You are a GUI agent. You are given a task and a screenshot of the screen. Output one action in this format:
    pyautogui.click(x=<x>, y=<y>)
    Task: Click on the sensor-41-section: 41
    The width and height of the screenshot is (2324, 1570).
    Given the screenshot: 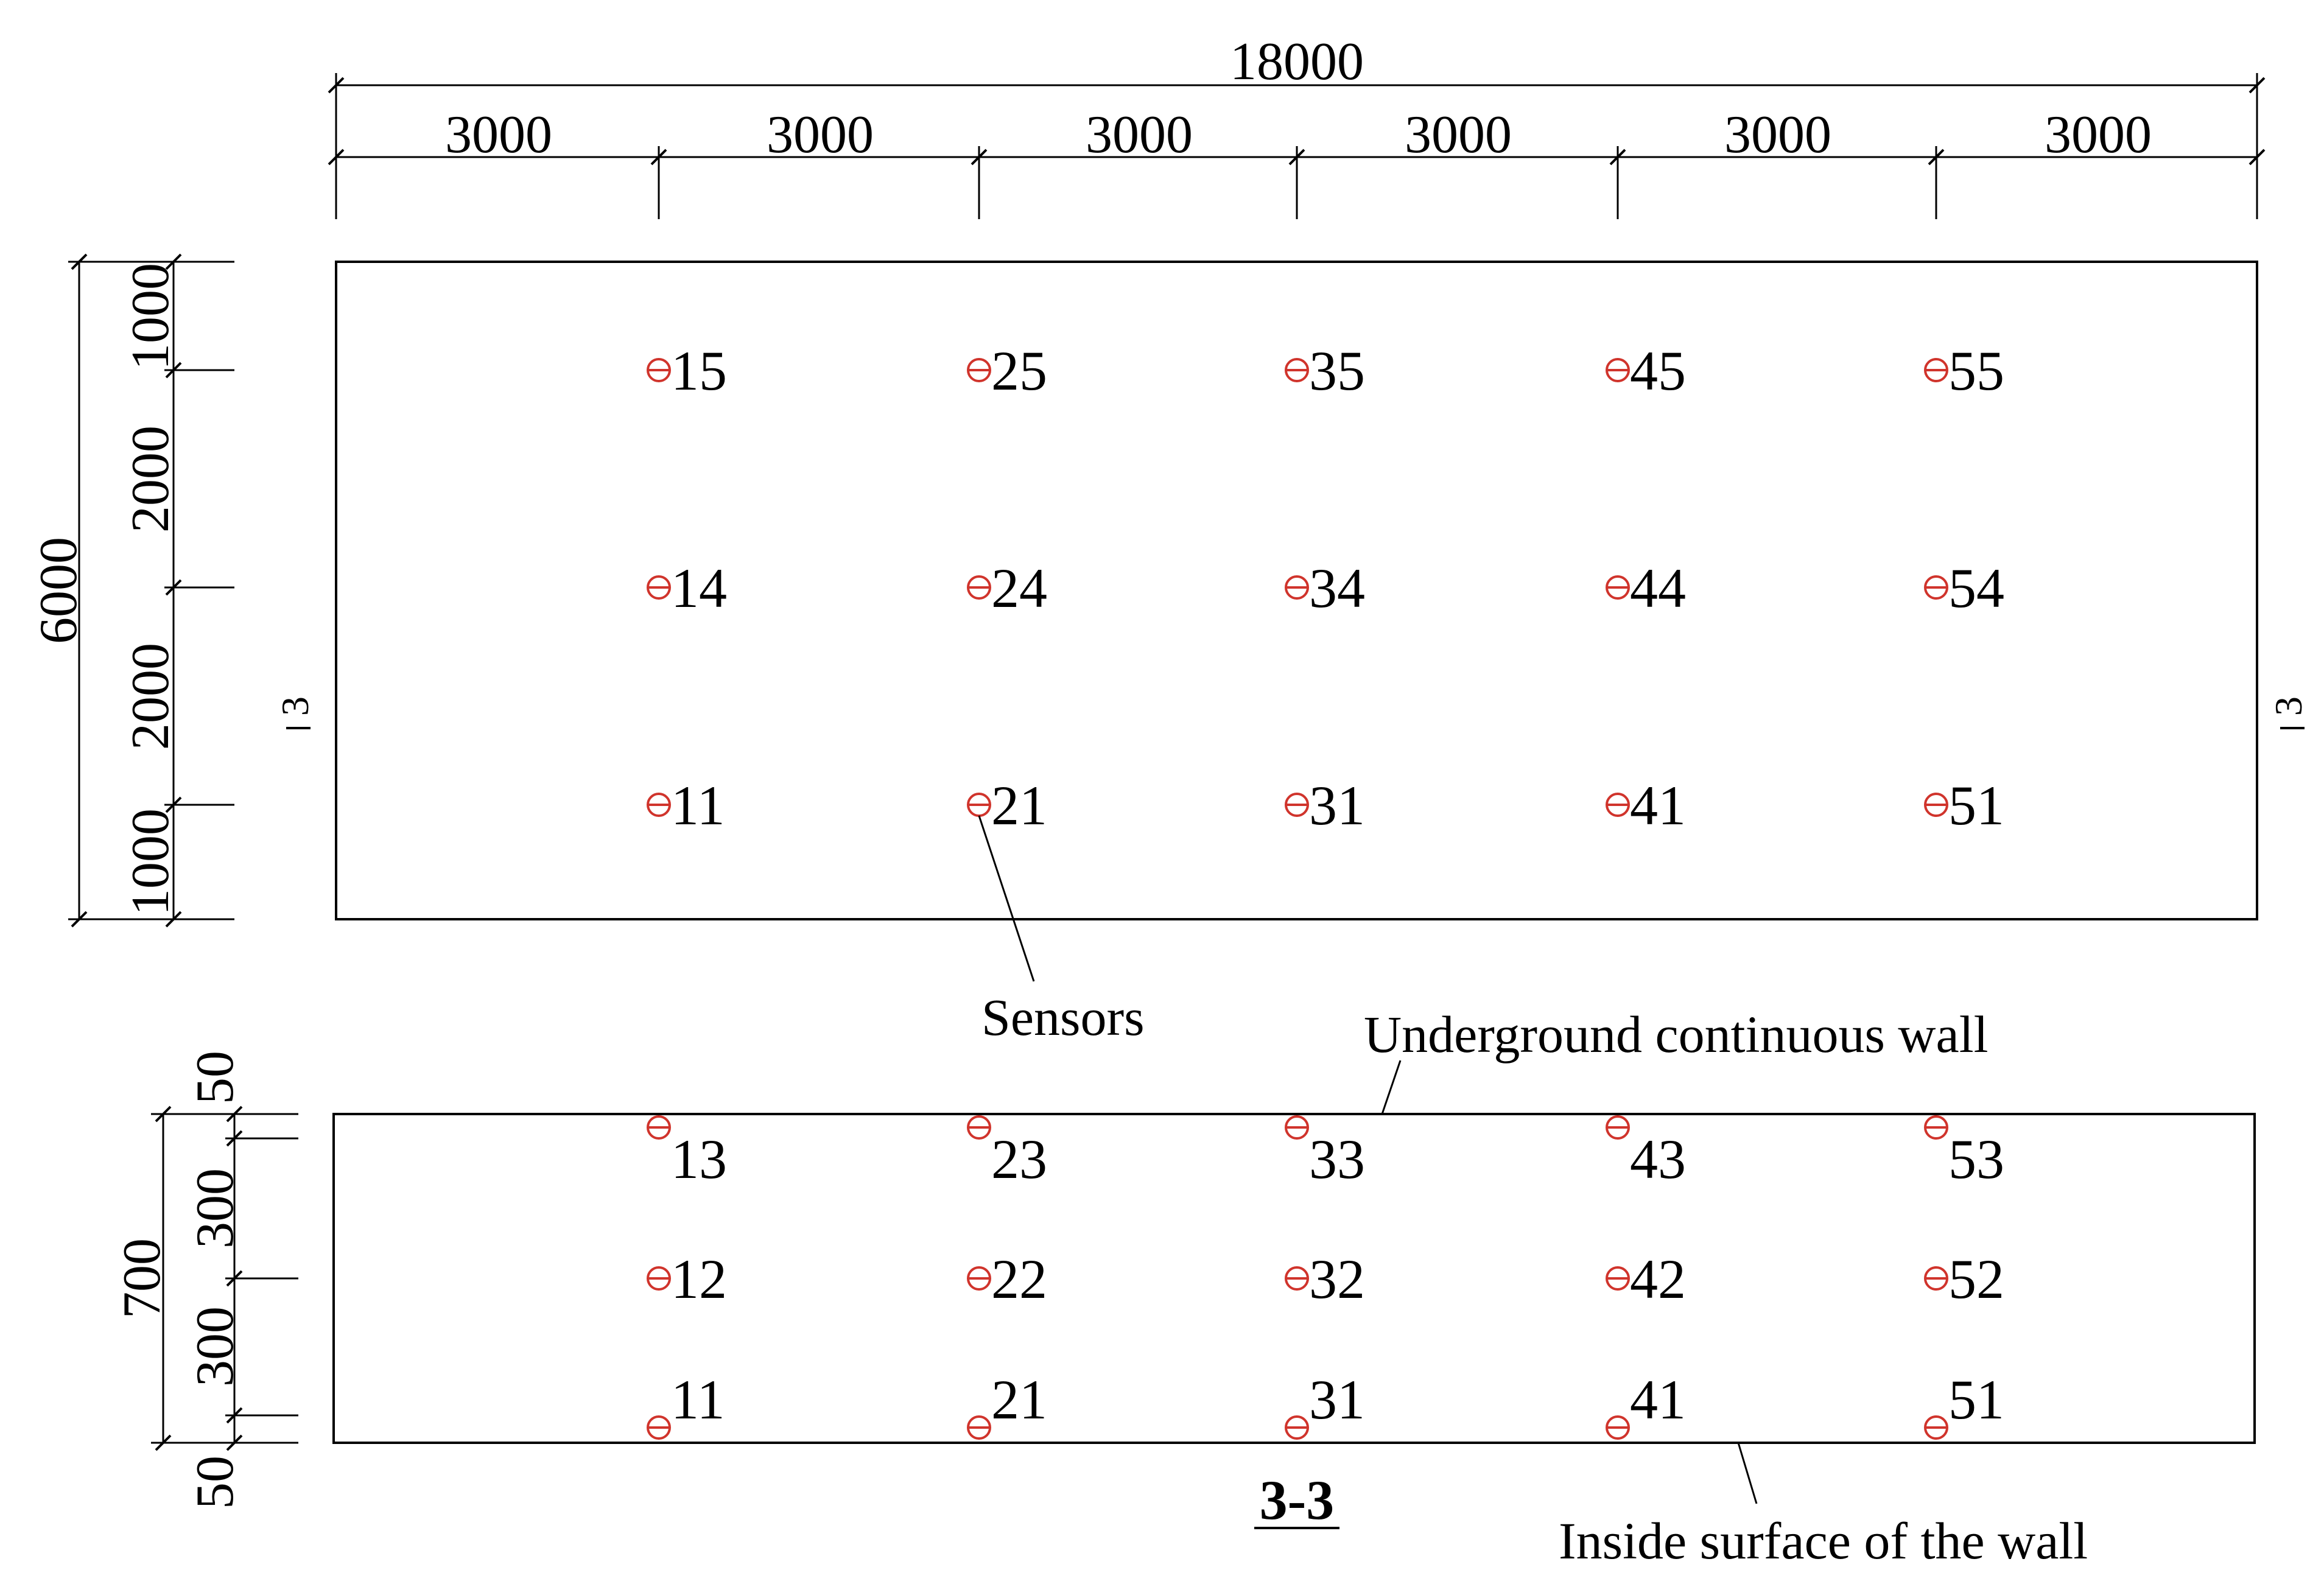 What is the action you would take?
    pyautogui.click(x=1646, y=1404)
    